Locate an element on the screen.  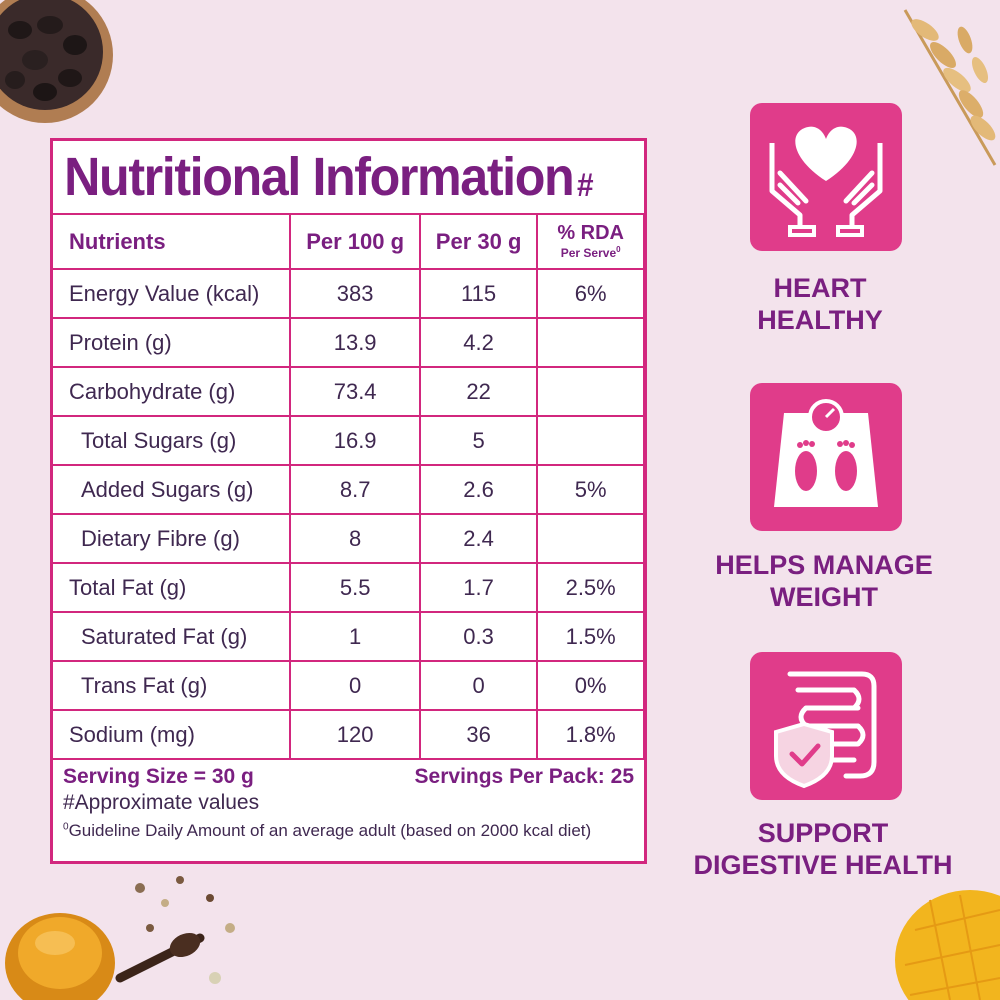
oat-stalk-image is located at coordinates (950, 87).